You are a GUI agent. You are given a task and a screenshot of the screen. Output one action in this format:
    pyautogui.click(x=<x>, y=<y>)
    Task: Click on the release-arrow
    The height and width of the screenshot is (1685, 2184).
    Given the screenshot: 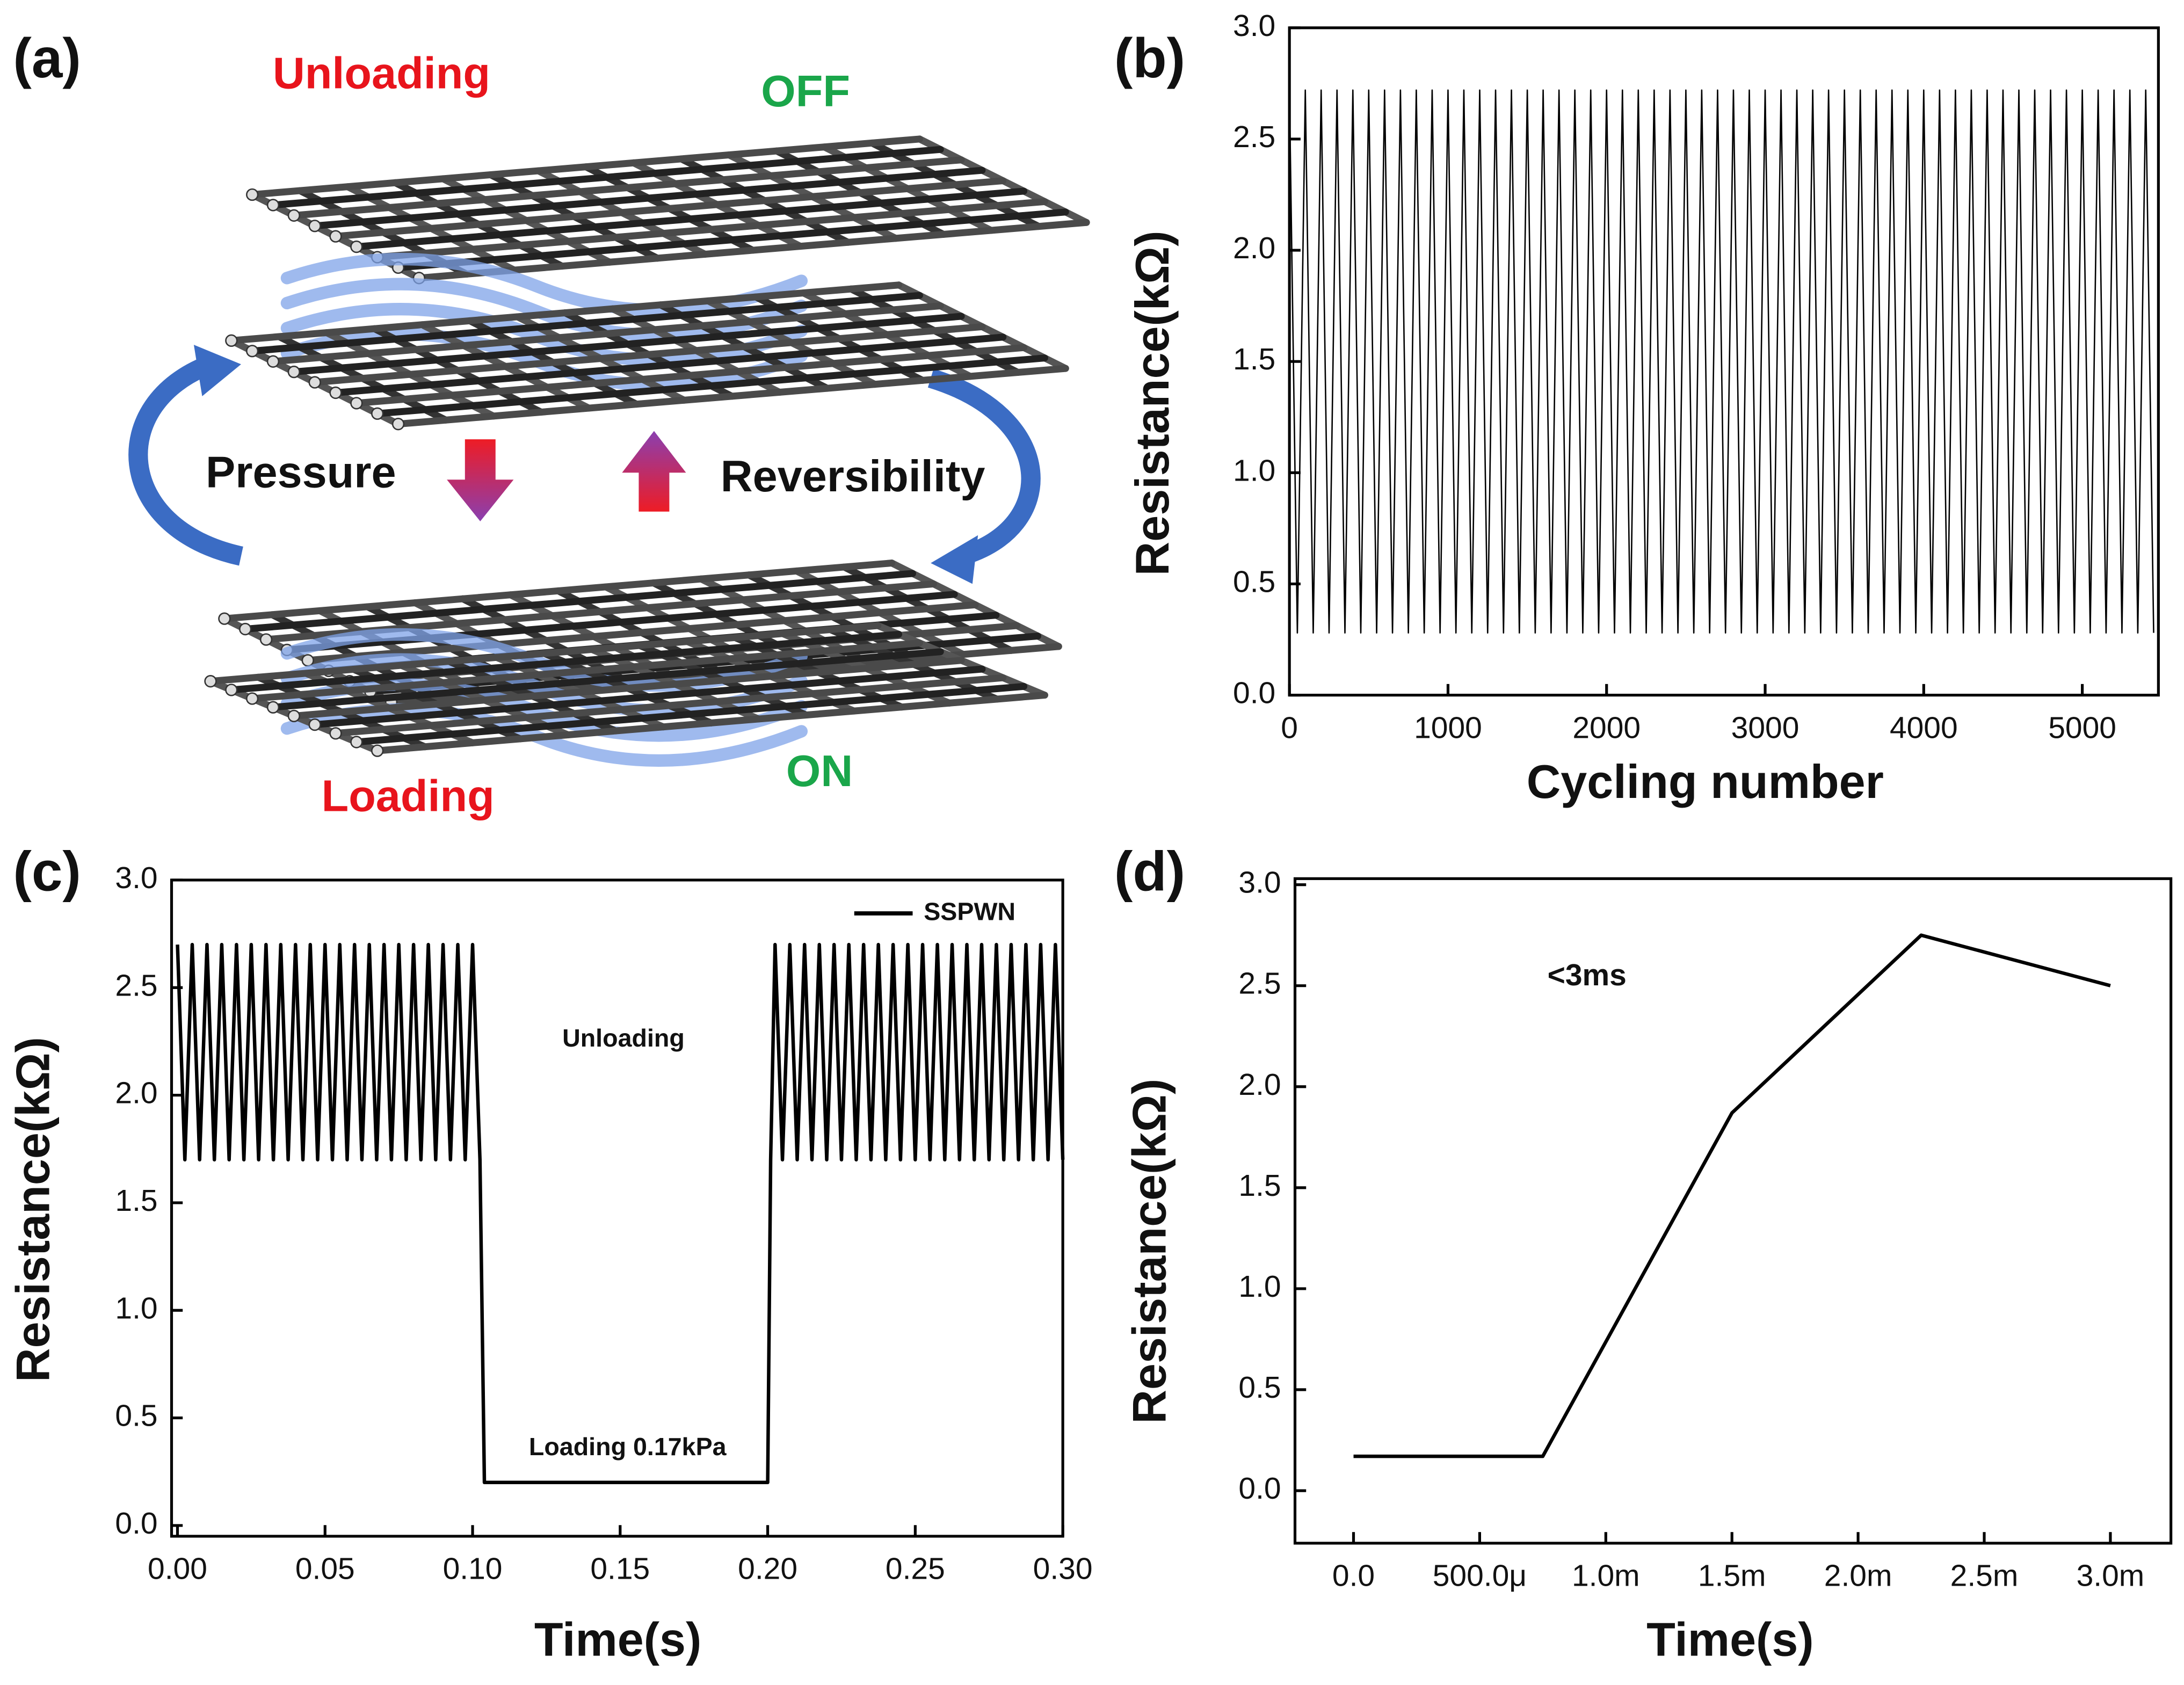 What is the action you would take?
    pyautogui.click(x=654, y=472)
    